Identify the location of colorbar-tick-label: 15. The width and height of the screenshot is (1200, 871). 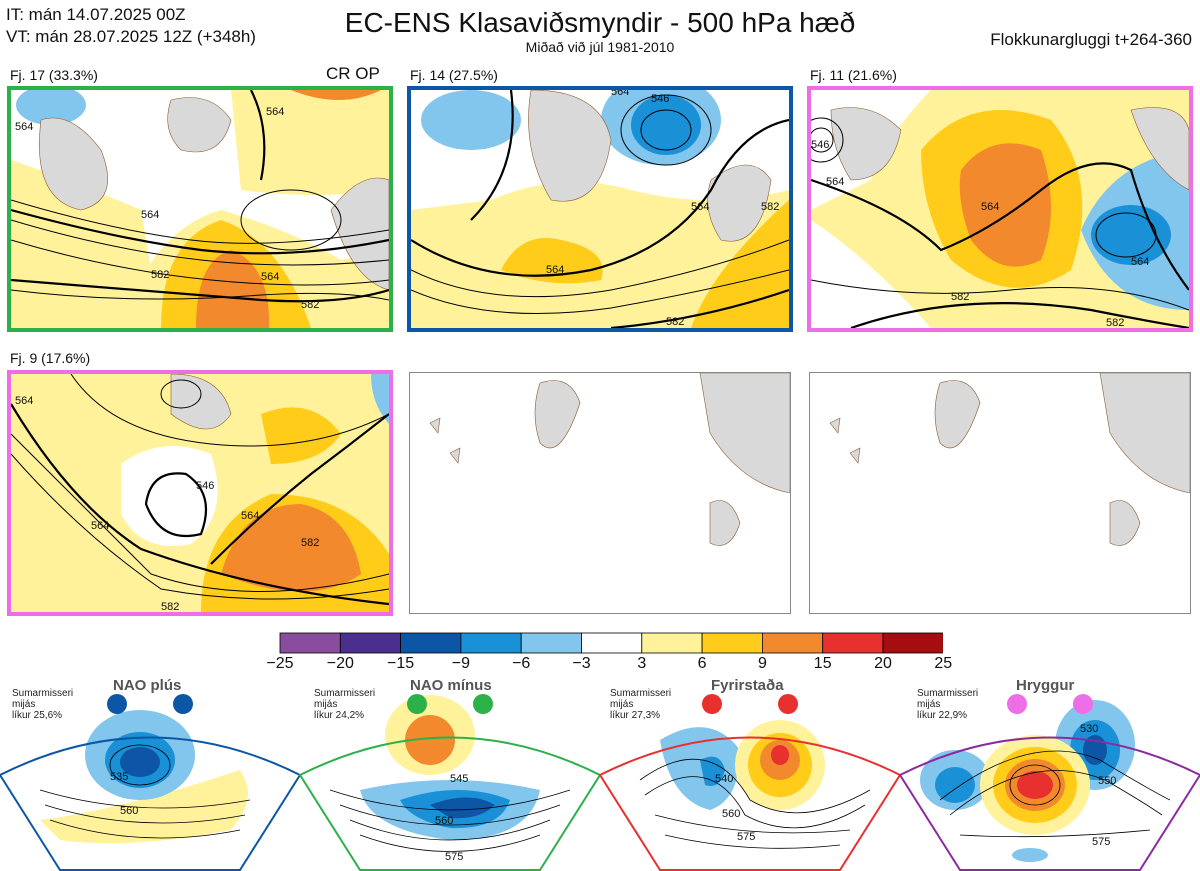
(822, 663).